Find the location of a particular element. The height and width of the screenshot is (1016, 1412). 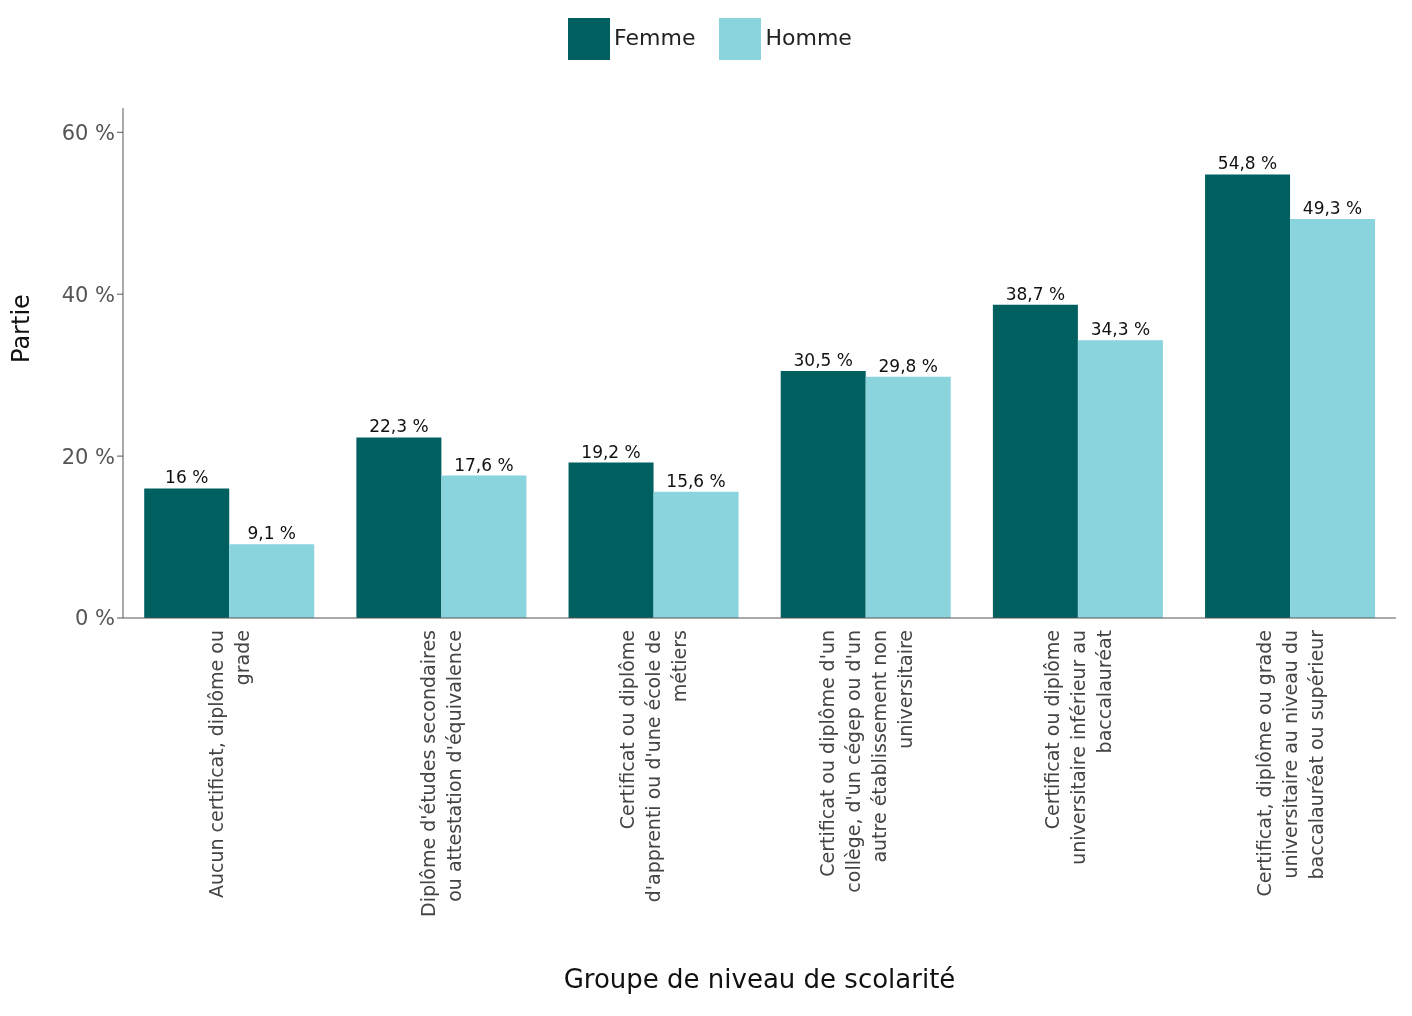

data-label: 29,8 % is located at coordinates (908, 365).